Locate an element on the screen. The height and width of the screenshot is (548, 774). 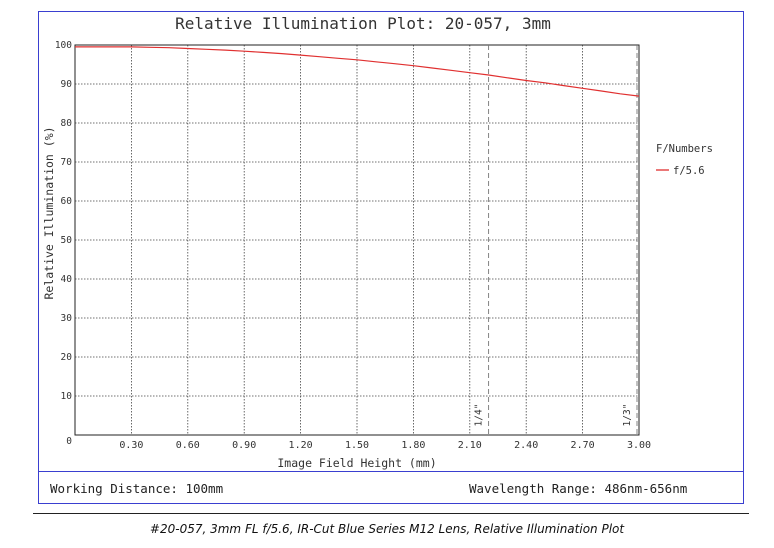
y-tick-label: 100 is located at coordinates (63, 45).